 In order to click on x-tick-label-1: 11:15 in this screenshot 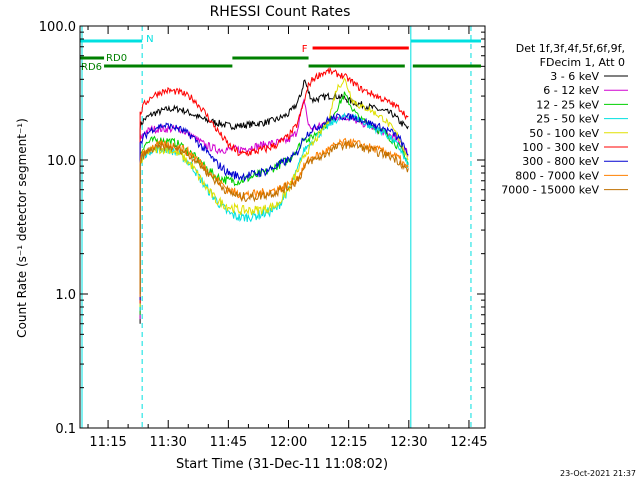, I will do `click(107, 442)`.